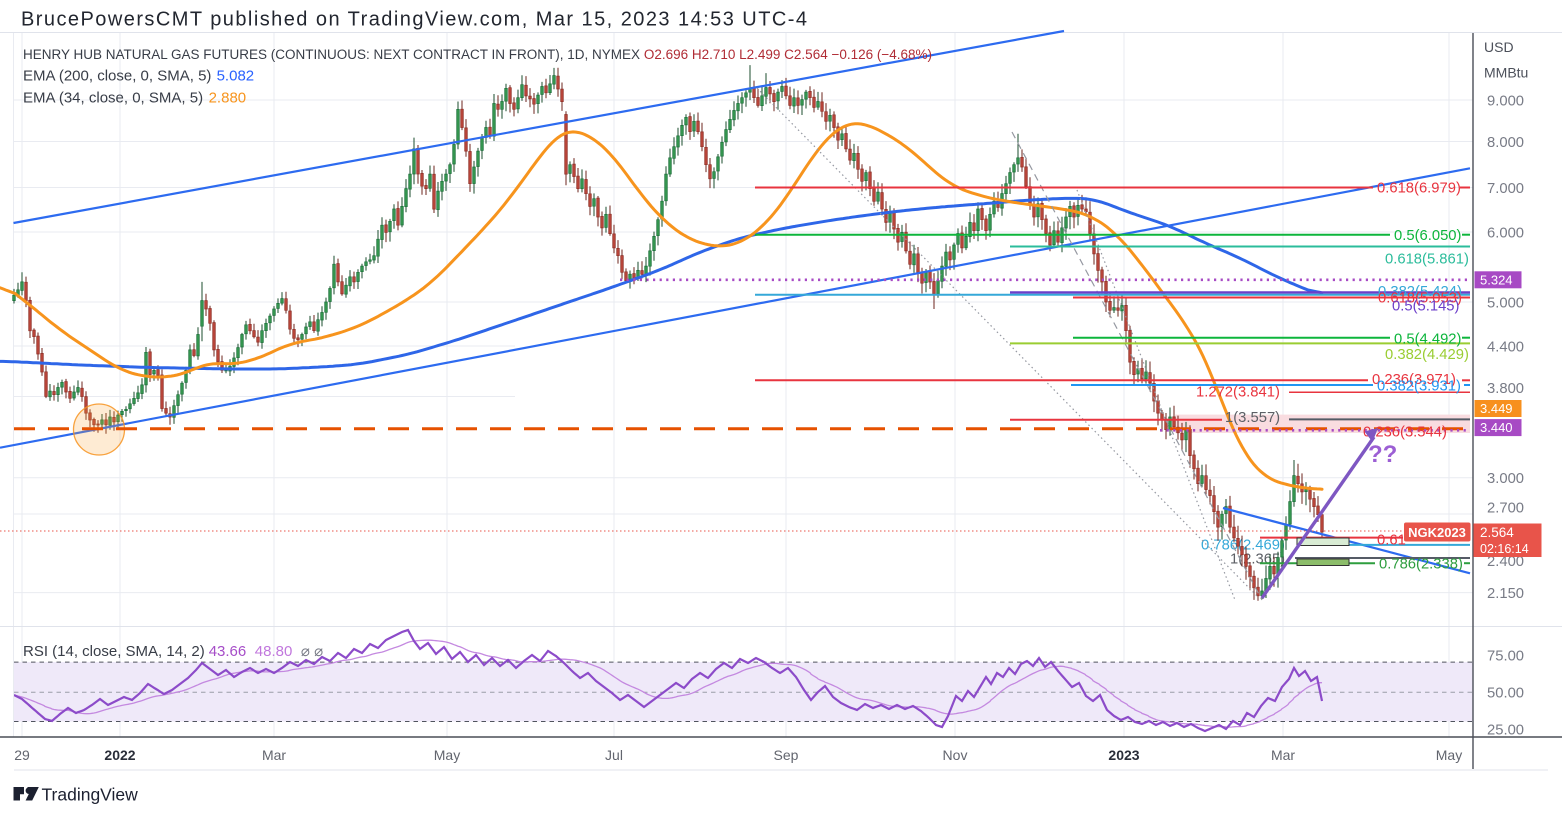 The width and height of the screenshot is (1562, 821). I want to click on svg-text:EMA (200, close, 0, SMA, 5)5.0: EMA (200, close, 0, SMA, 5) 5.082, so click(138, 76).